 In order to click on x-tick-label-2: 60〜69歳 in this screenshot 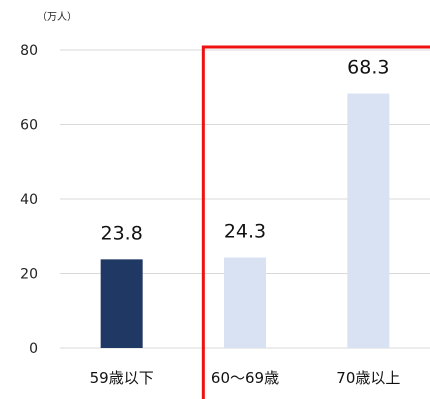, I will do `click(245, 378)`.